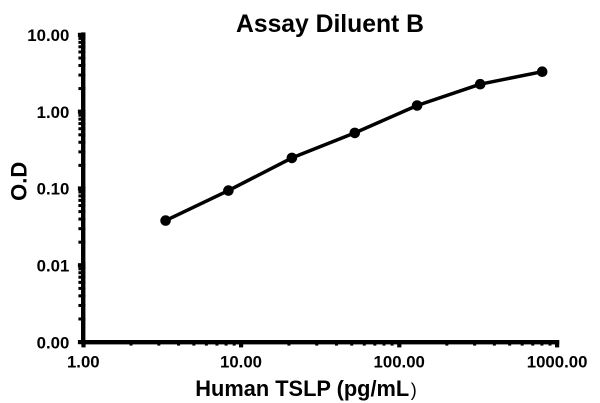 Image resolution: width=600 pixels, height=403 pixels. What do you see at coordinates (399, 361) in the screenshot?
I see `svg-text: 100.00` at bounding box center [399, 361].